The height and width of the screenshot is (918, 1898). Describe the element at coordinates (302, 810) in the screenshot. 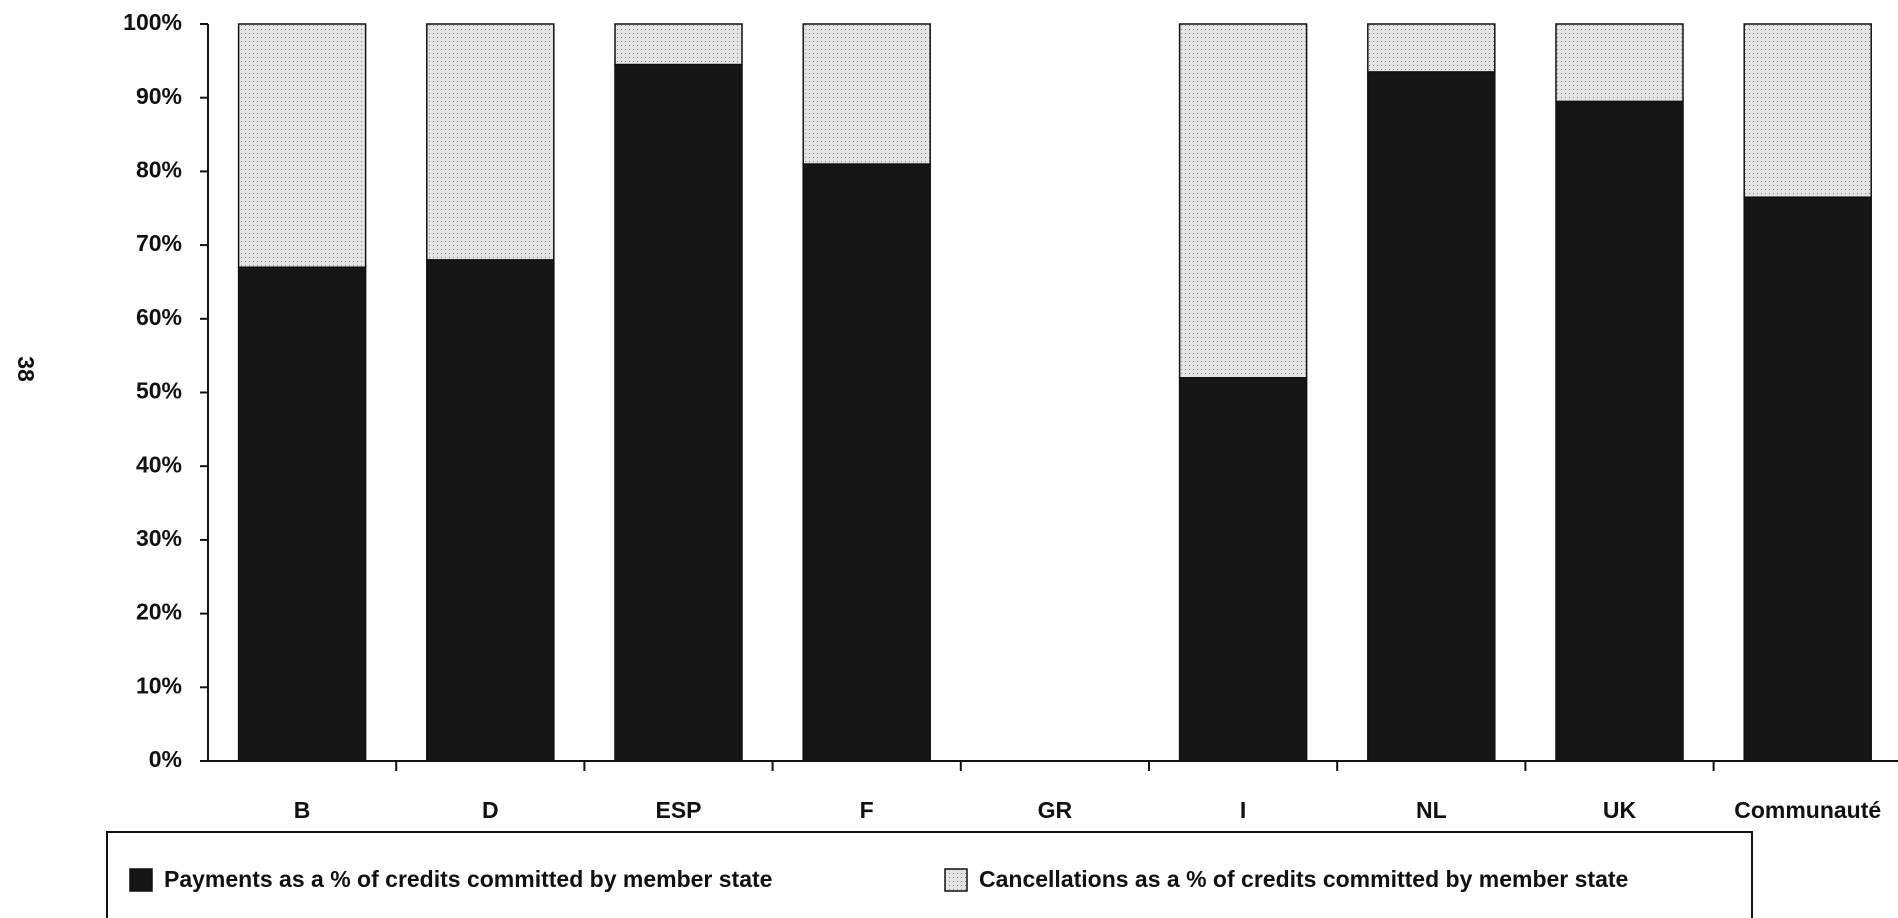

I see `x-tick-label: B` at that location.